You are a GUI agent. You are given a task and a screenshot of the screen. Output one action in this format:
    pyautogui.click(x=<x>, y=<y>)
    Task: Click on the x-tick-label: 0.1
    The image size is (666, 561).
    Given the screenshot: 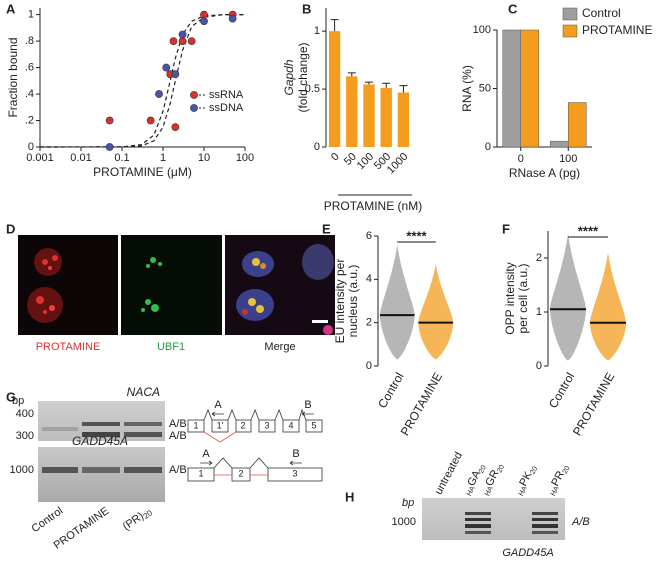 What is the action you would take?
    pyautogui.click(x=121, y=158)
    